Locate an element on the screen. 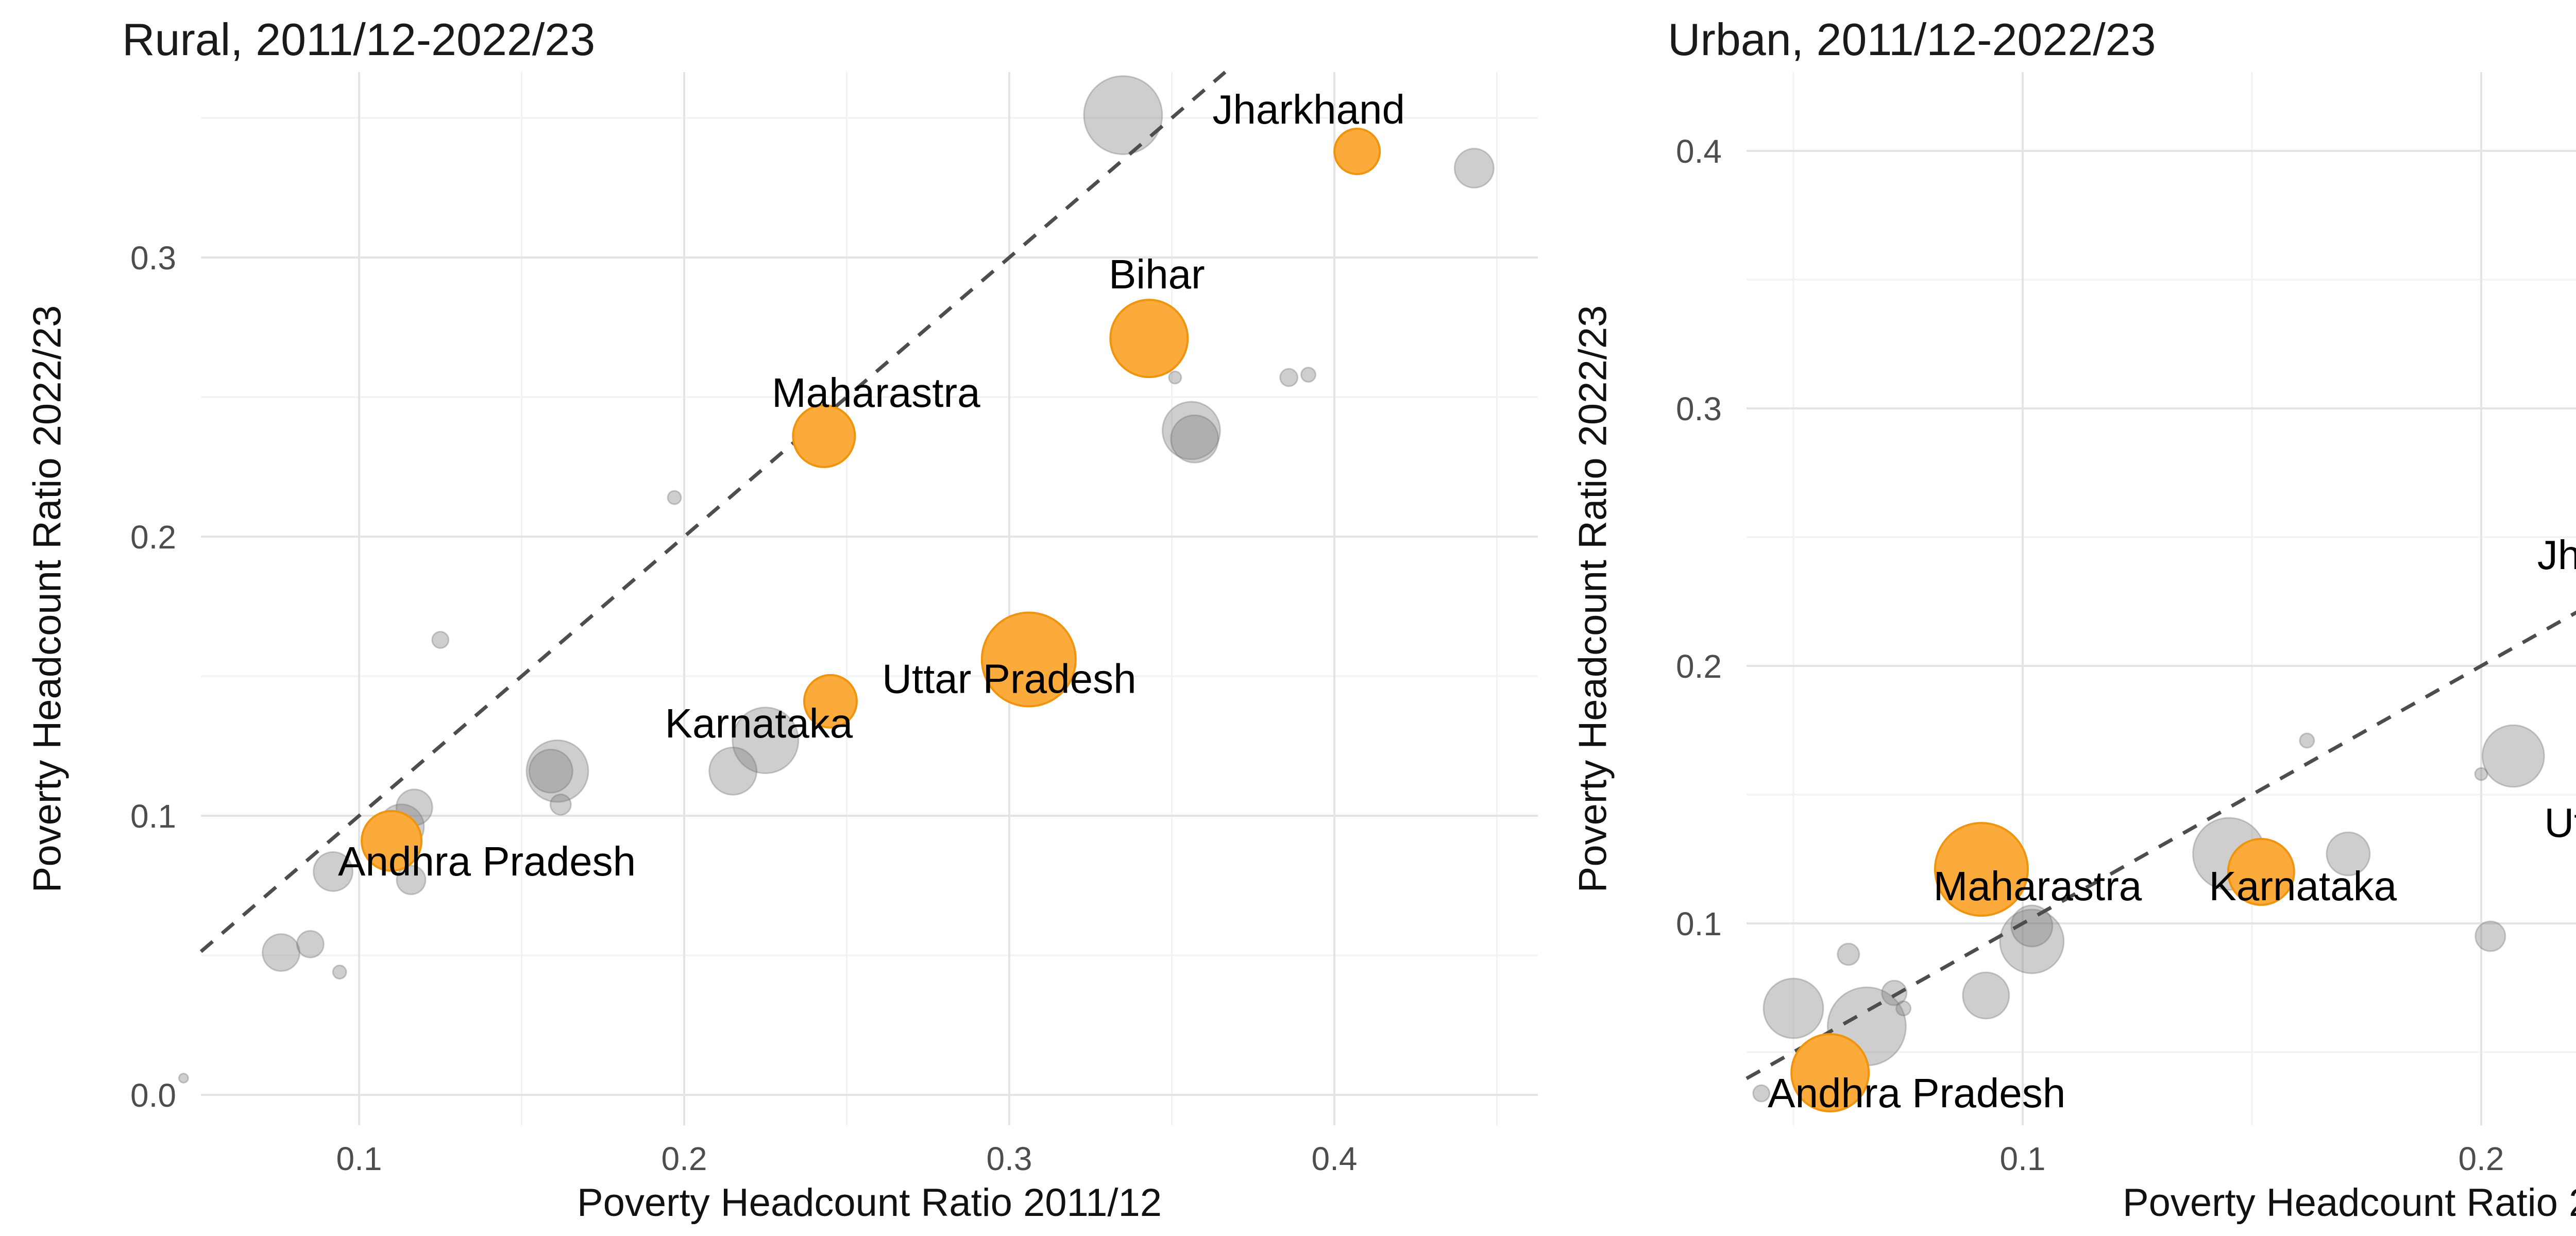 The width and height of the screenshot is (2576, 1236). identity-line is located at coordinates (2160, 845).